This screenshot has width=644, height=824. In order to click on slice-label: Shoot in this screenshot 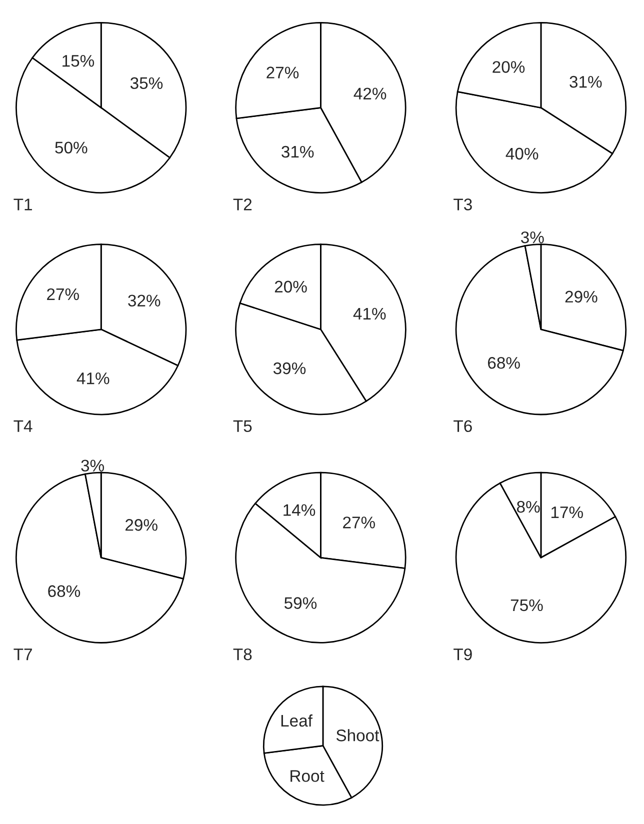, I will do `click(358, 735)`.